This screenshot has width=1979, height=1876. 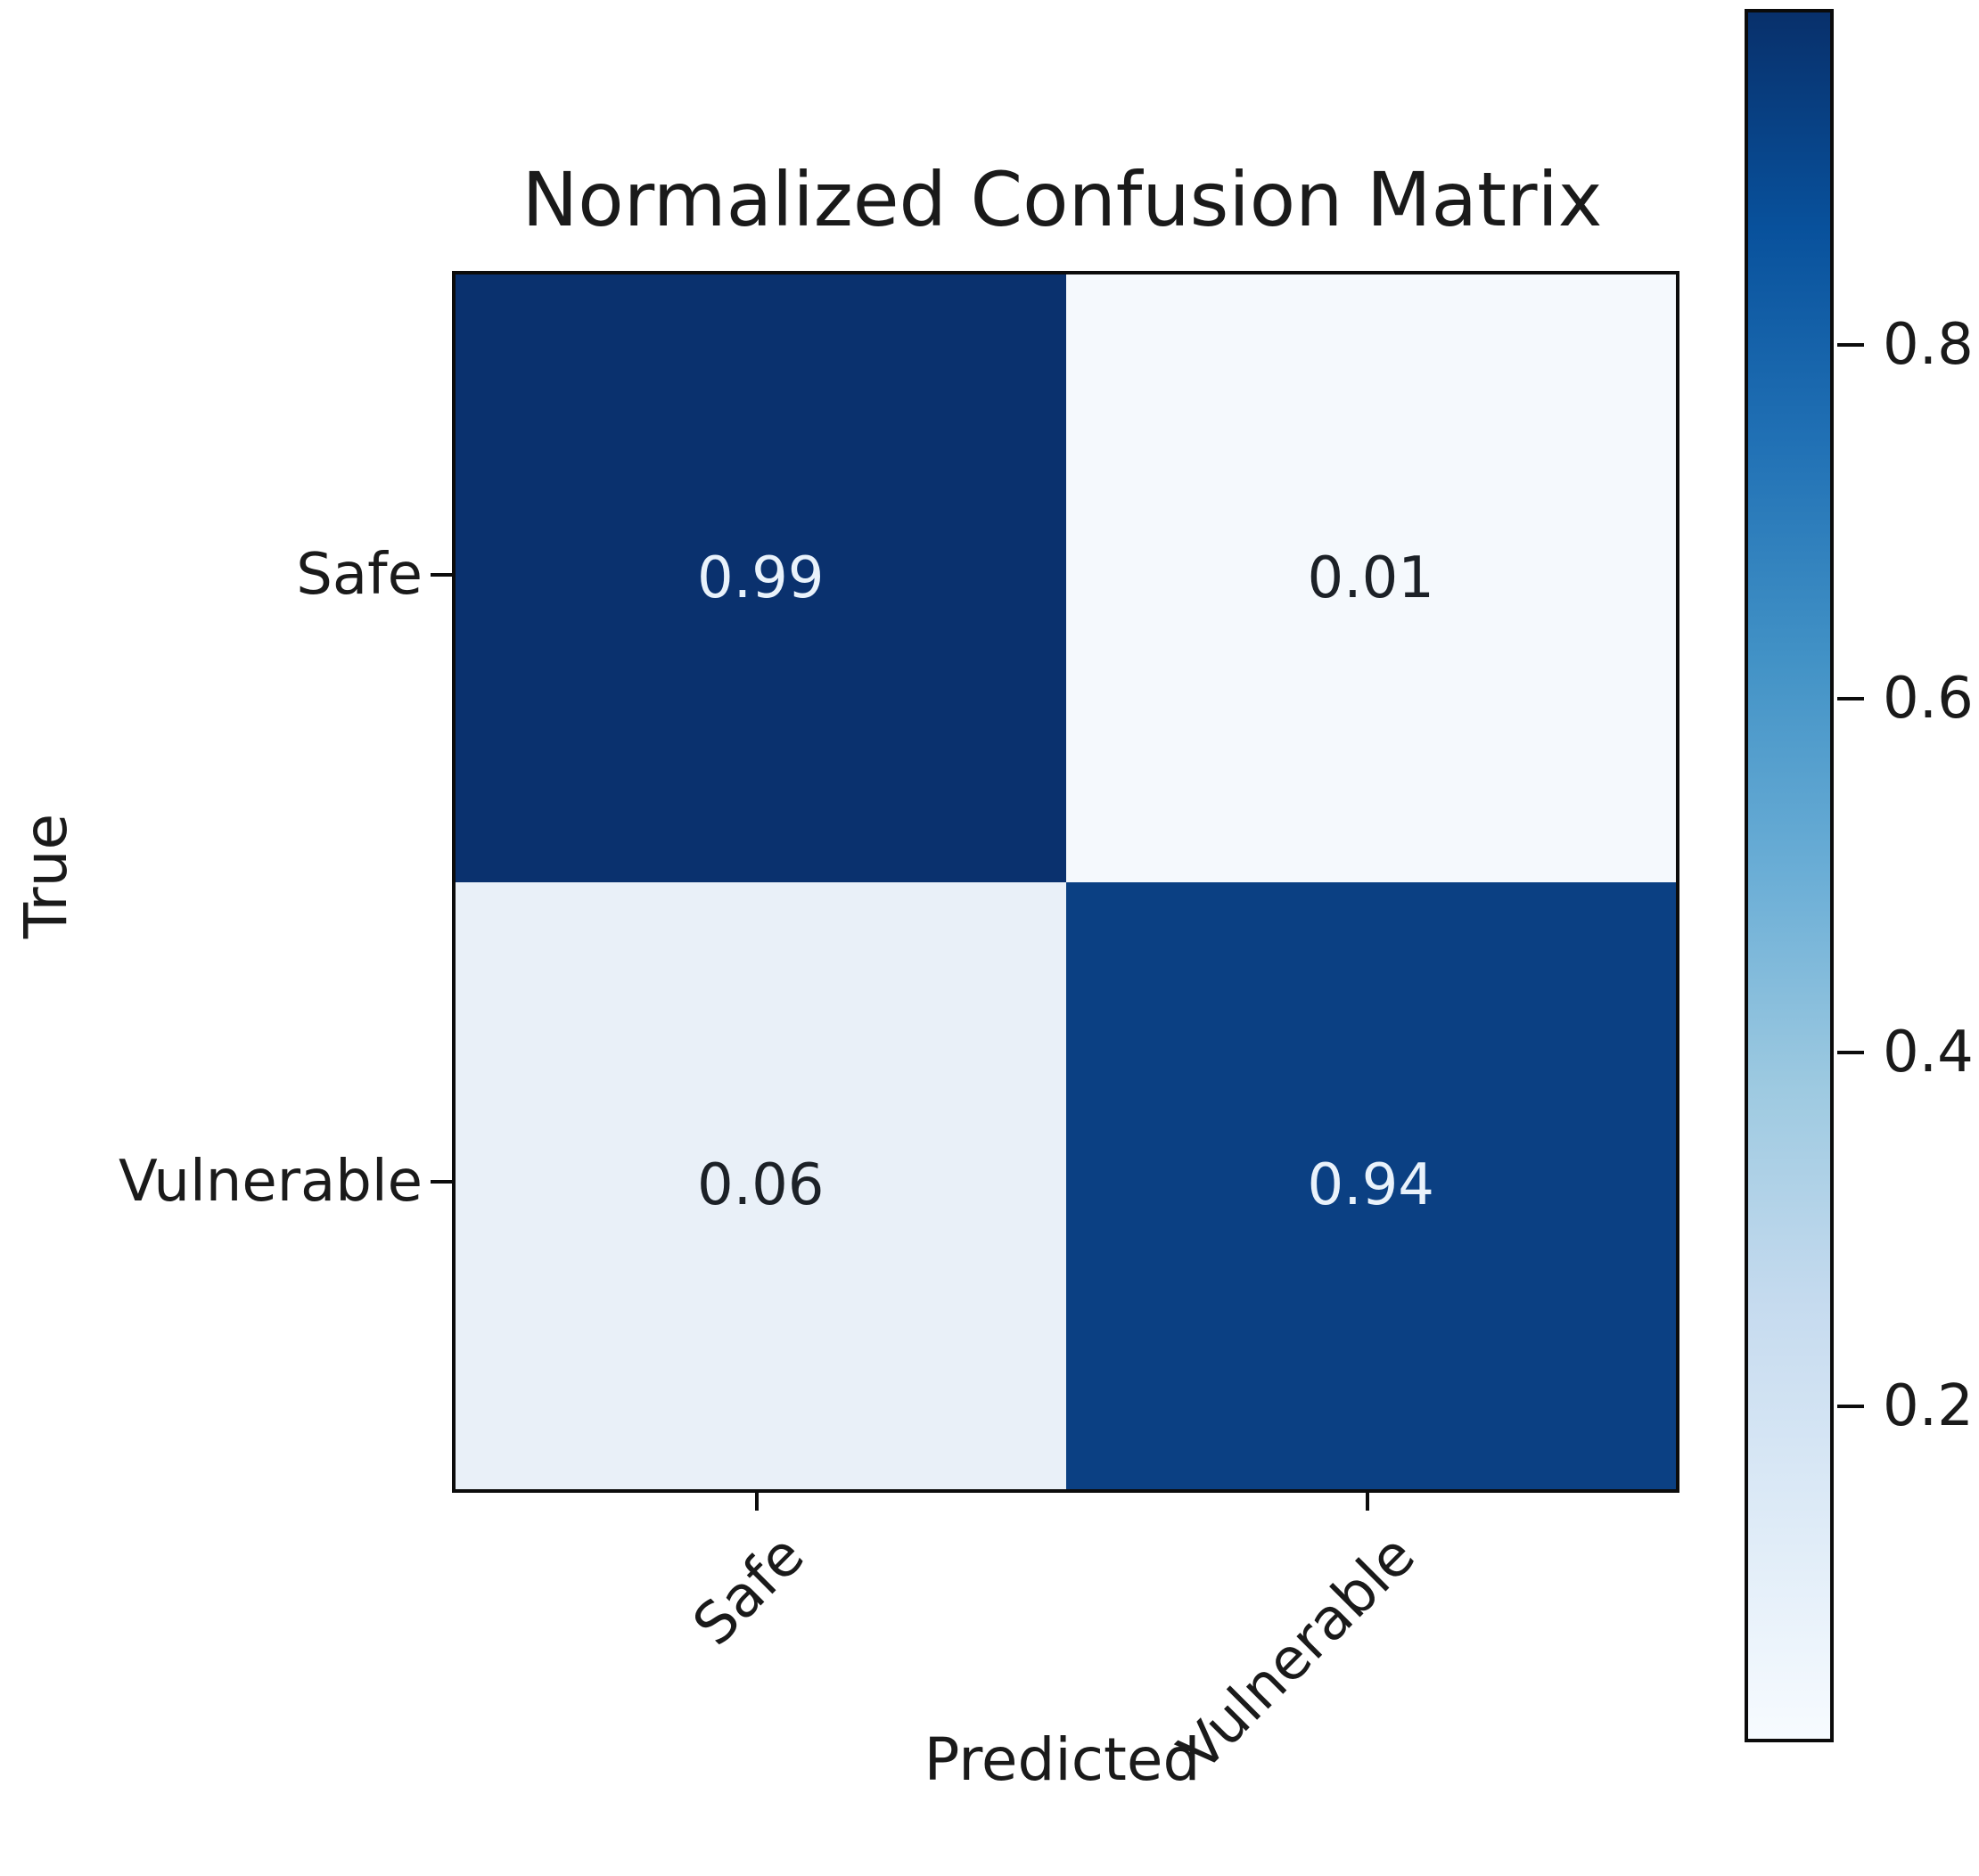 I want to click on y-tick-mark-safe, so click(x=441, y=575).